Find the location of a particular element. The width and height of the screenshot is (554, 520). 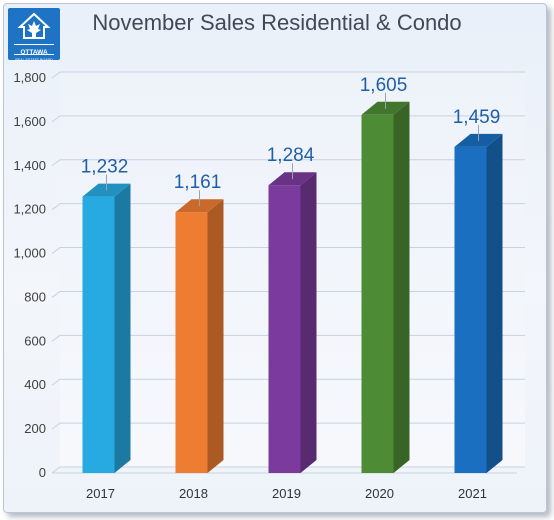

logo-wordmark: OTTAWA is located at coordinates (34, 52).